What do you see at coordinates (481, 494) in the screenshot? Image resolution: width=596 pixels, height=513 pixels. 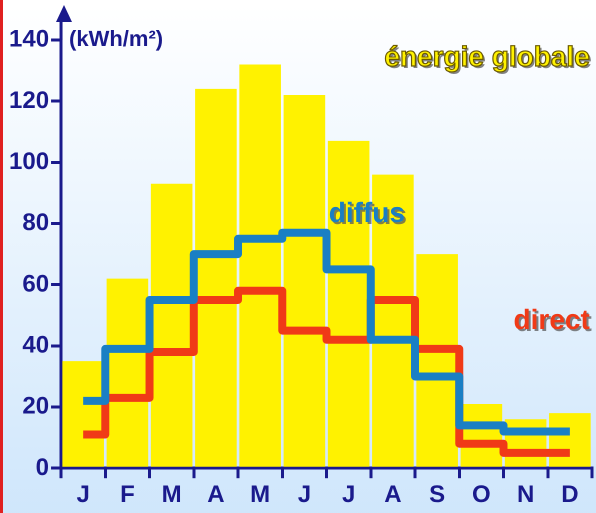 I see `x-tick-label: O` at bounding box center [481, 494].